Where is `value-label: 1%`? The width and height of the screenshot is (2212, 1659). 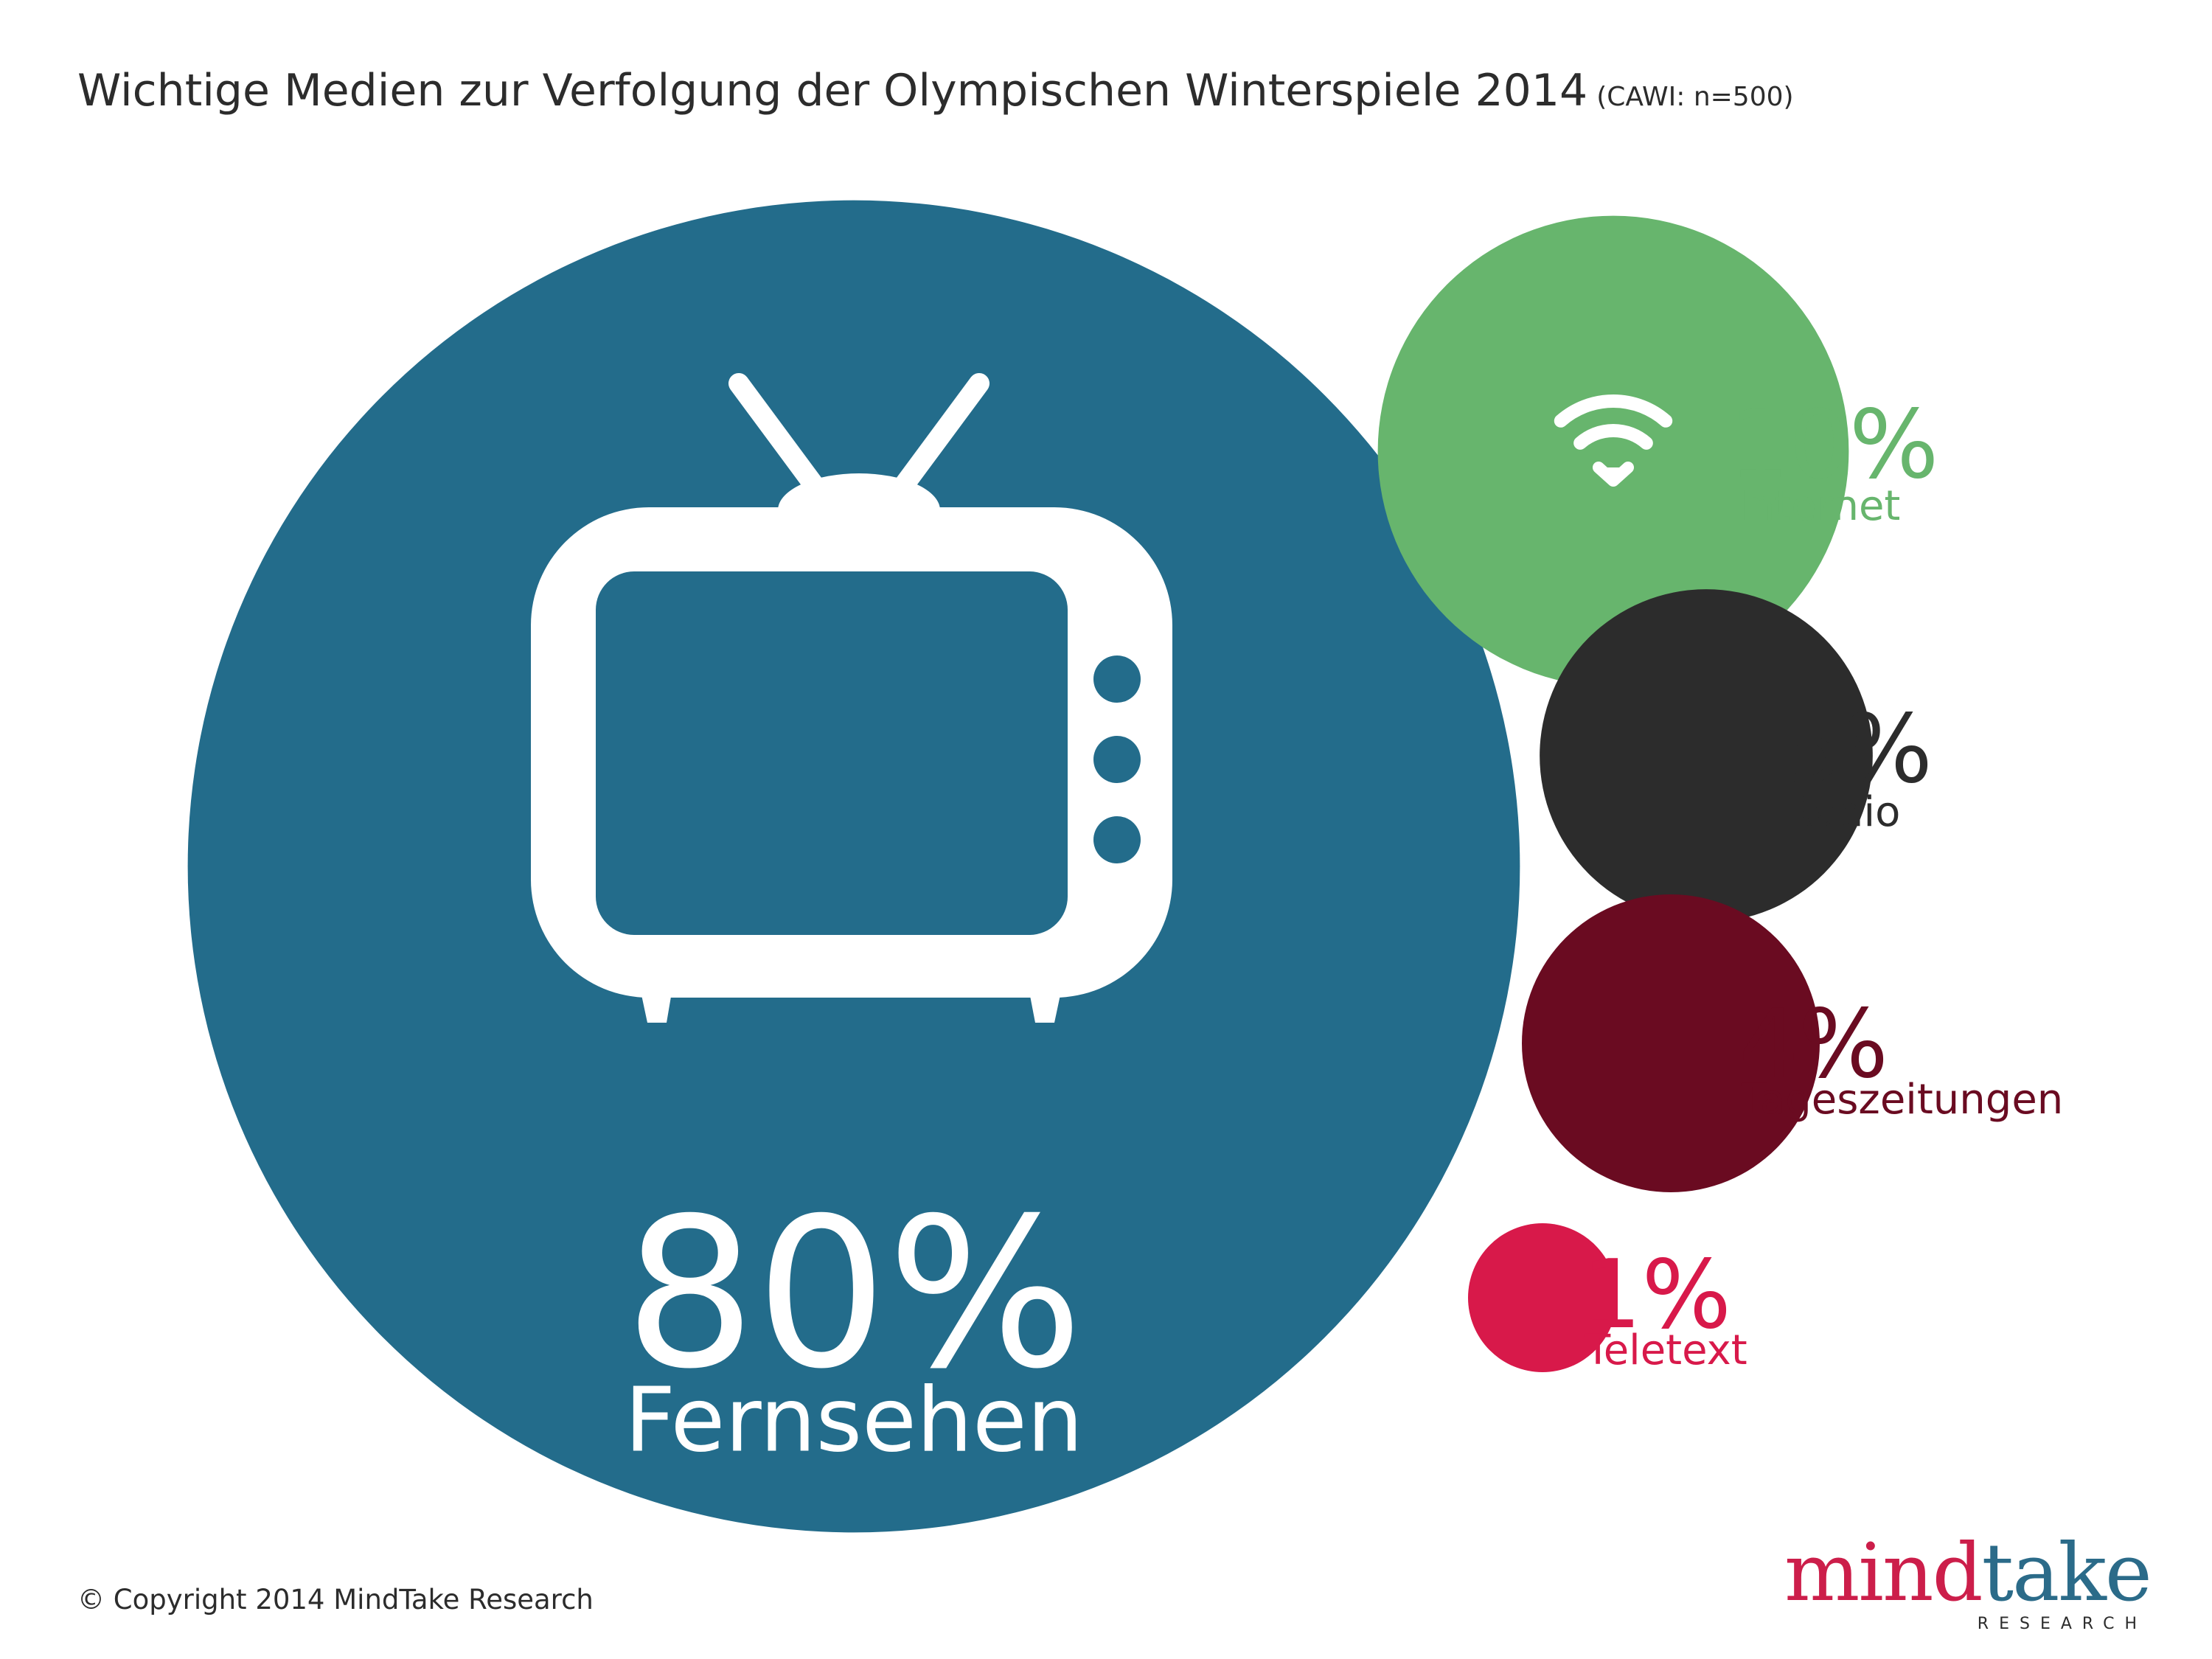
value-label: 1% is located at coordinates (1656, 1295).